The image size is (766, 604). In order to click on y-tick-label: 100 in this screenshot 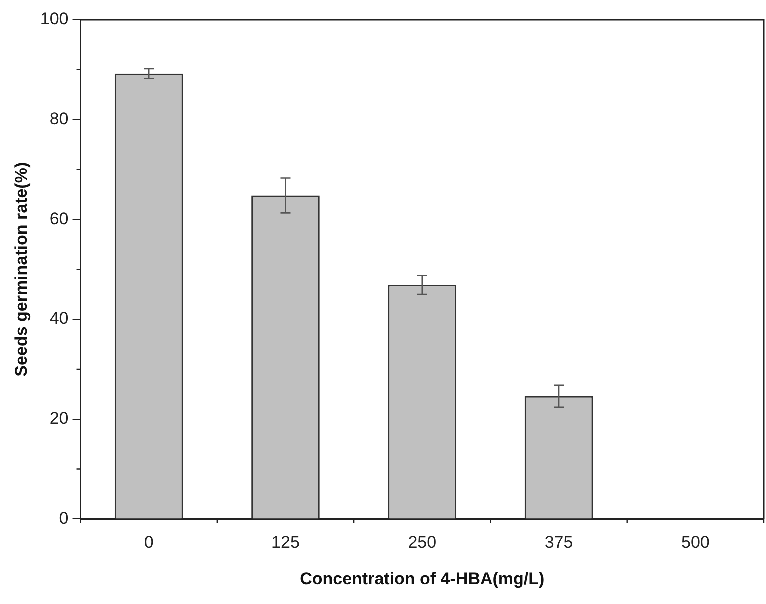, I will do `click(54, 19)`.